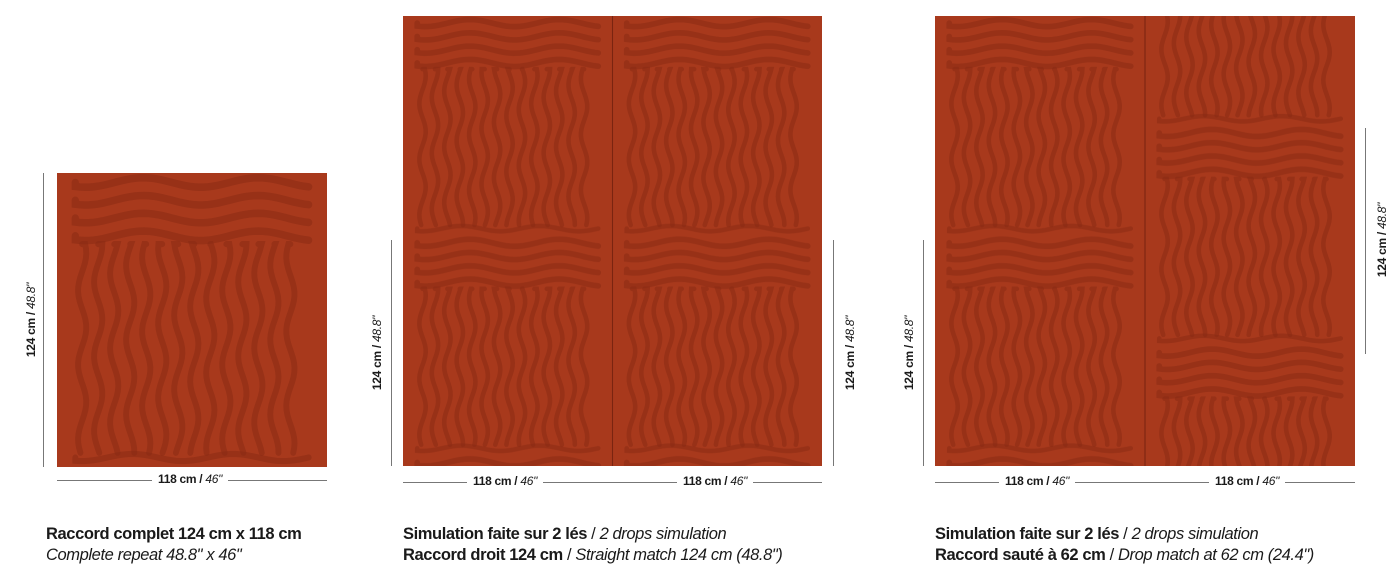 Image resolution: width=1400 pixels, height=587 pixels. What do you see at coordinates (190, 479) in the screenshot?
I see `width-dimension-label: 118 cm / 46"` at bounding box center [190, 479].